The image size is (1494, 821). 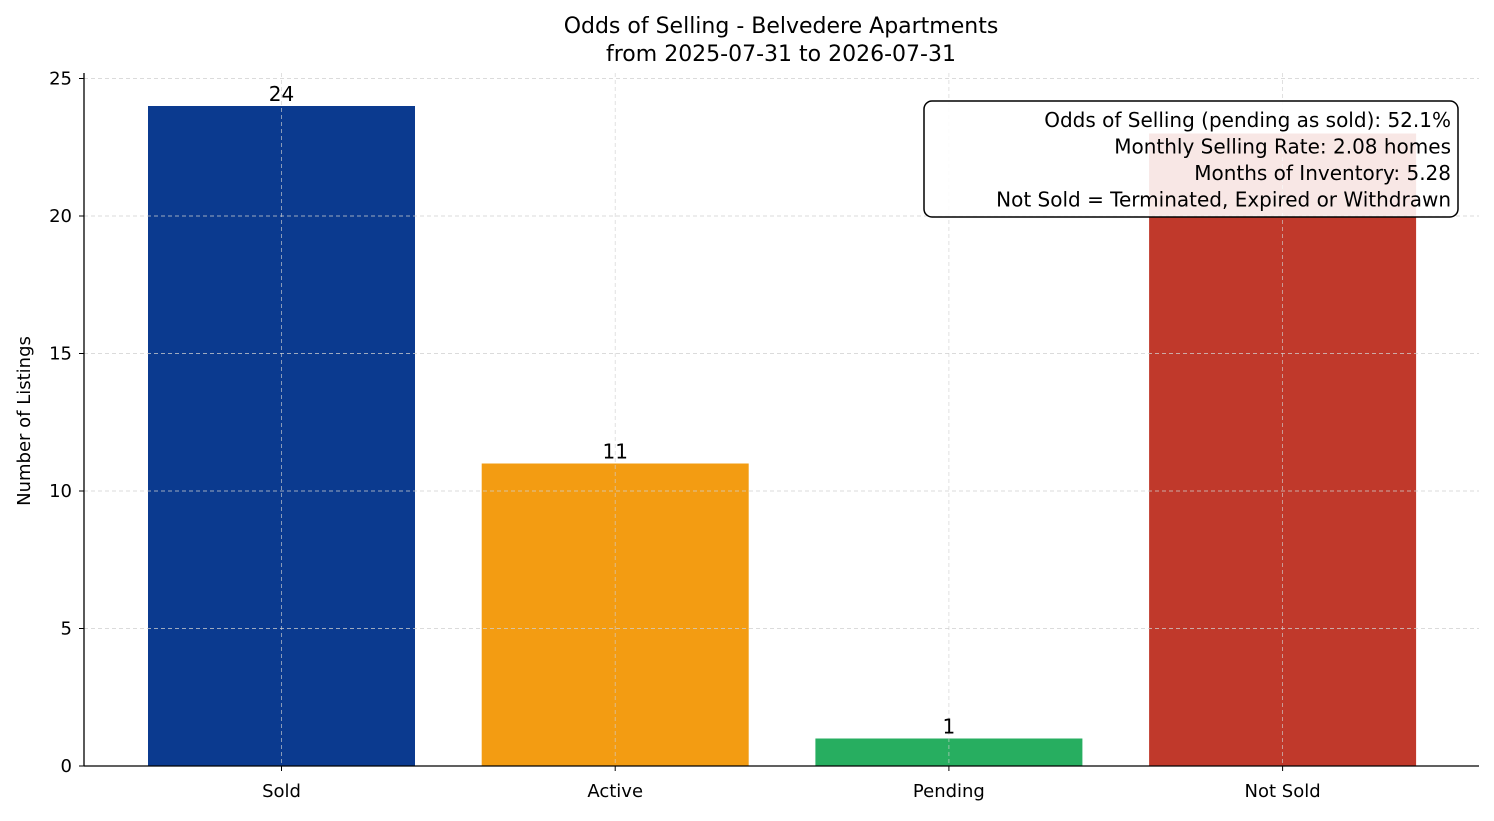 What do you see at coordinates (1282, 147) in the screenshot?
I see `info-box-line-1: Monthly Selling Rate: 2.08 homes` at bounding box center [1282, 147].